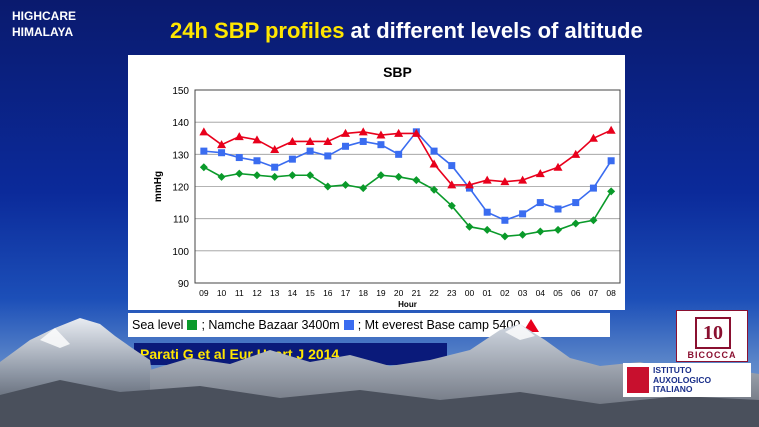 The image size is (759, 427). I want to click on institute-logo-text: ISTITUTO AUXOLOGICO ITALIANO, so click(682, 380).